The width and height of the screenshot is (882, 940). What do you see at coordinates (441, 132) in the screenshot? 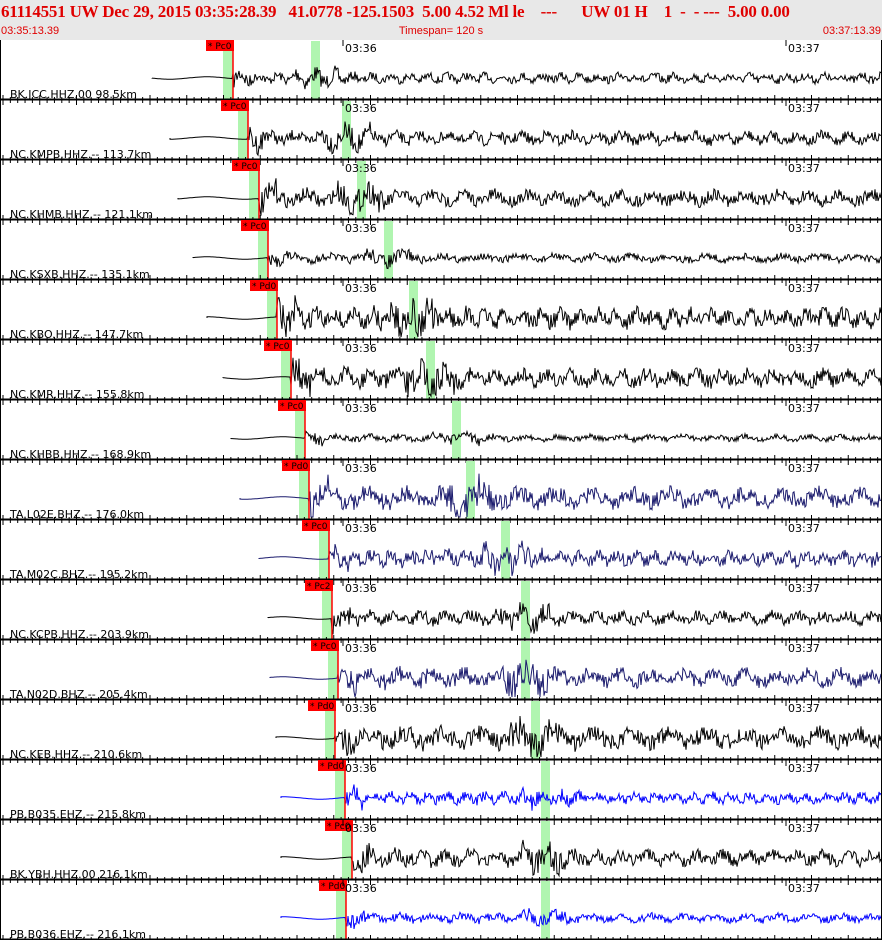
I see `channel-row: * Pc0 03:36 03:37 NC.KMPB.HHZ.-- 113.7km` at bounding box center [441, 132].